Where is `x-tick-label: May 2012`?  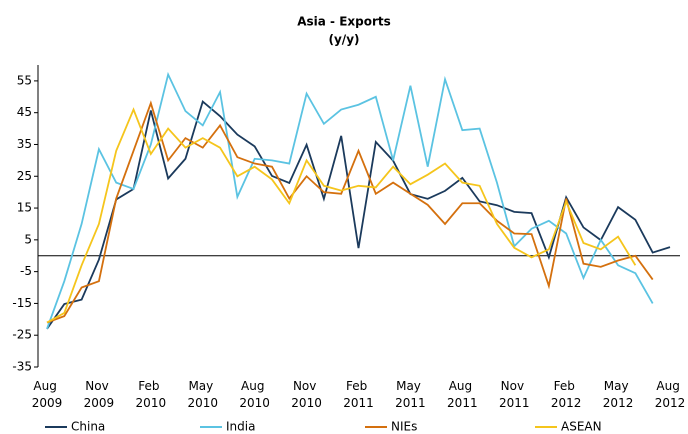 x-tick-label: May 2012 is located at coordinates (618, 394).